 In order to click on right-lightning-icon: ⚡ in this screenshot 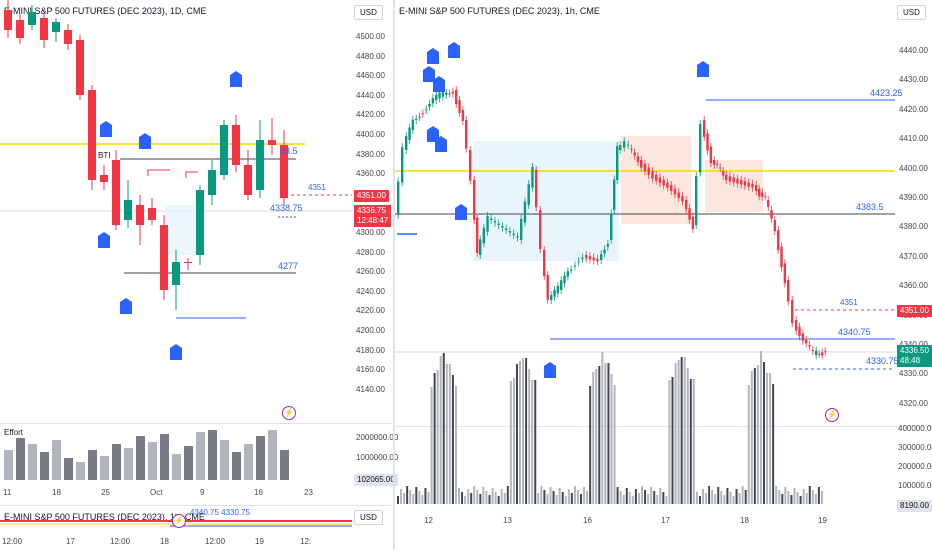, I will do `click(832, 415)`.